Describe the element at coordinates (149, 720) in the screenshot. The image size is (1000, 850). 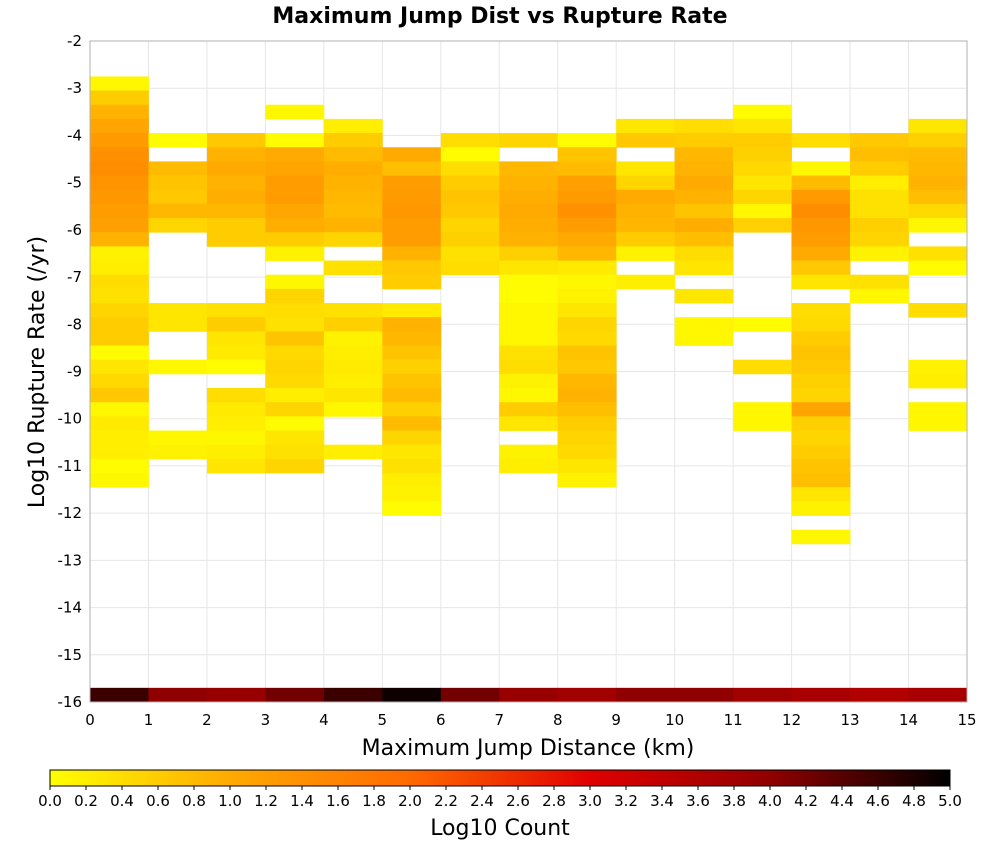
I see `x-tick-label: 1` at that location.